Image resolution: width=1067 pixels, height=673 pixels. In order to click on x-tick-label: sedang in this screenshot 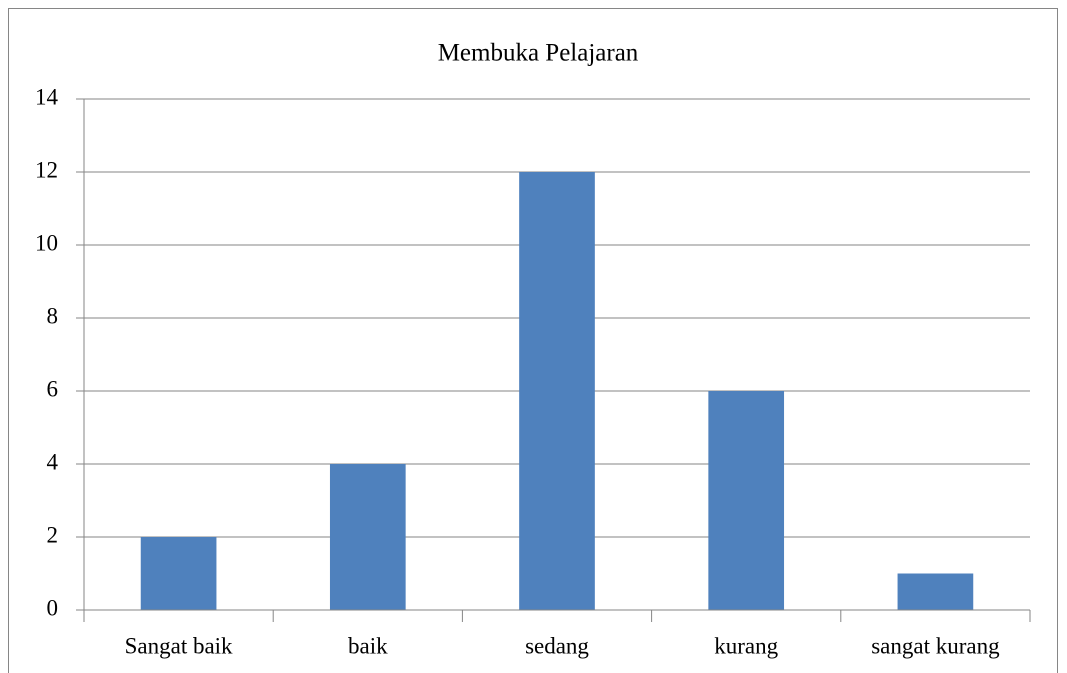, I will do `click(557, 645)`.